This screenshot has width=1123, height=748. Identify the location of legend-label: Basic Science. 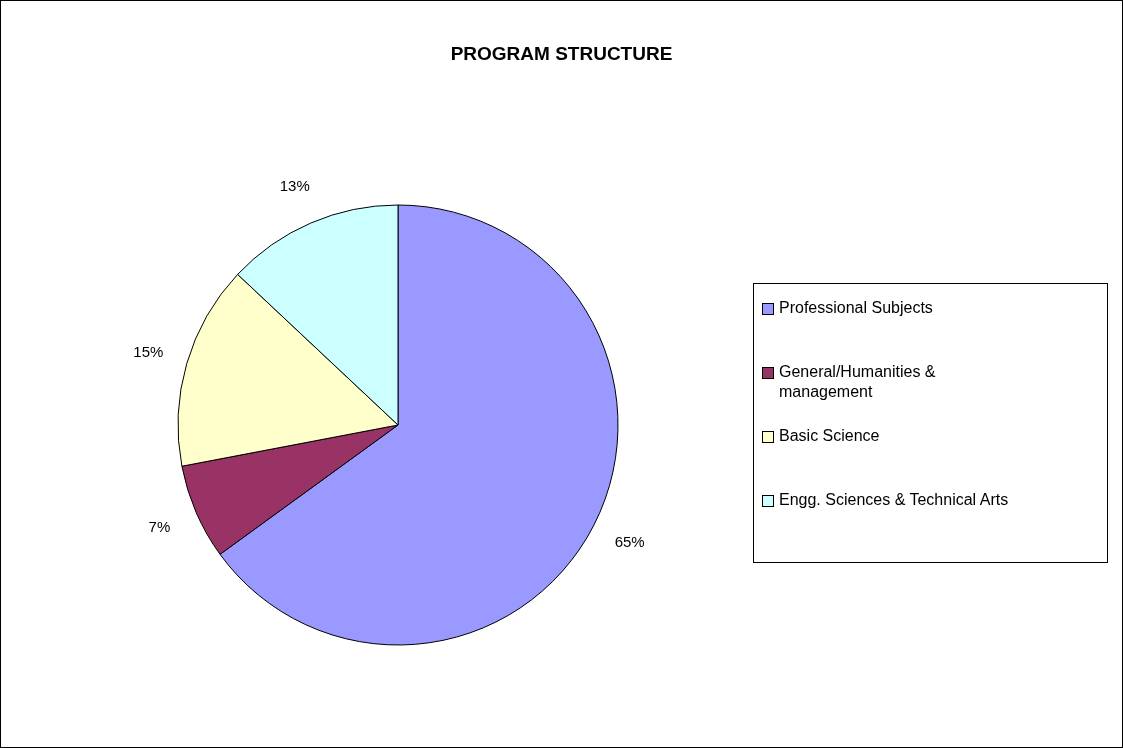
(830, 436).